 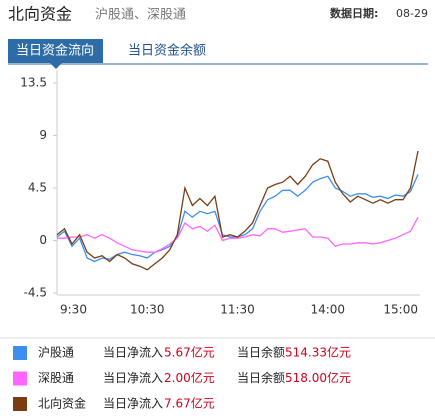 What do you see at coordinates (73, 310) in the screenshot?
I see `x-tick-label: 9:30` at bounding box center [73, 310].